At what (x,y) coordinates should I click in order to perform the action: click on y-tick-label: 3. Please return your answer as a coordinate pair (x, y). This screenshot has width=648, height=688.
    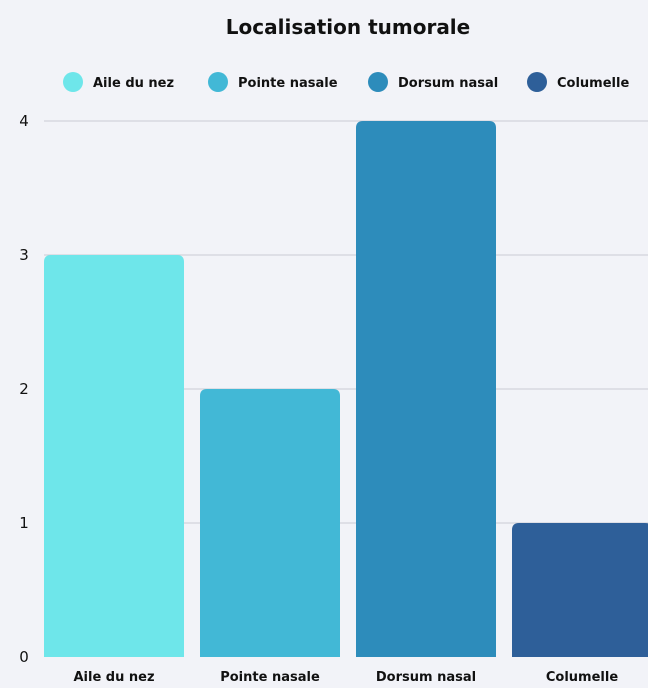
    Looking at the image, I should click on (24, 255).